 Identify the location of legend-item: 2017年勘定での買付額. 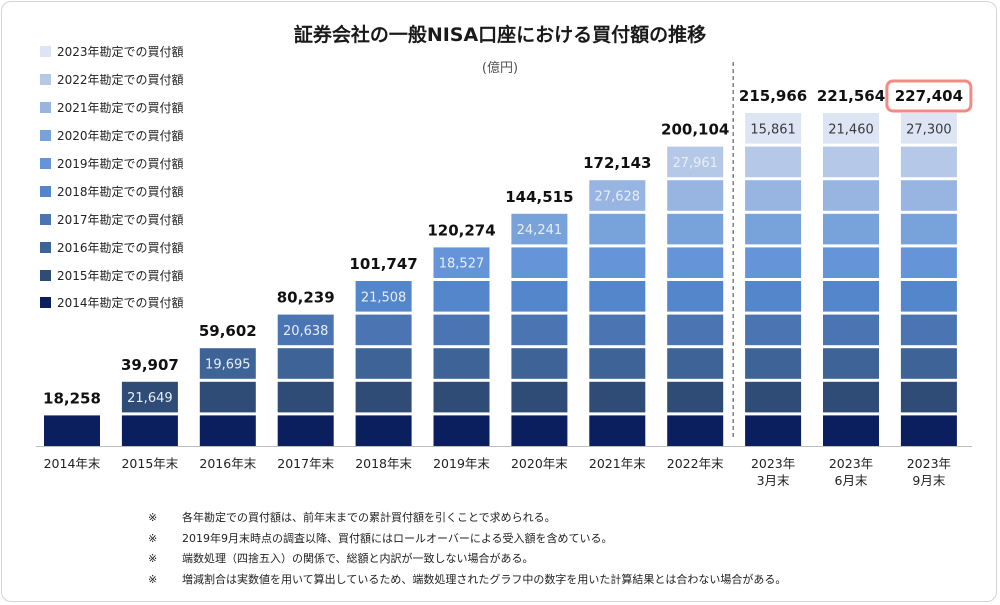
(112, 219).